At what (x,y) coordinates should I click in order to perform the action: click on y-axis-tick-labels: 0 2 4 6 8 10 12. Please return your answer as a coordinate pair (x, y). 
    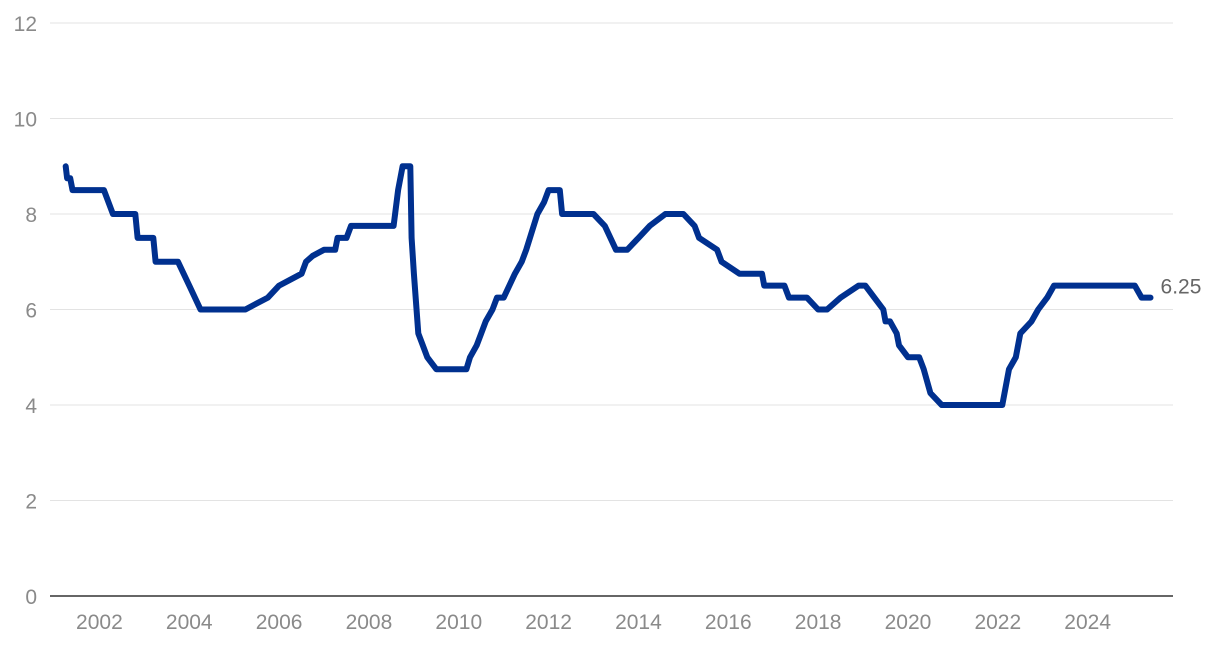
    Looking at the image, I should click on (26, 311).